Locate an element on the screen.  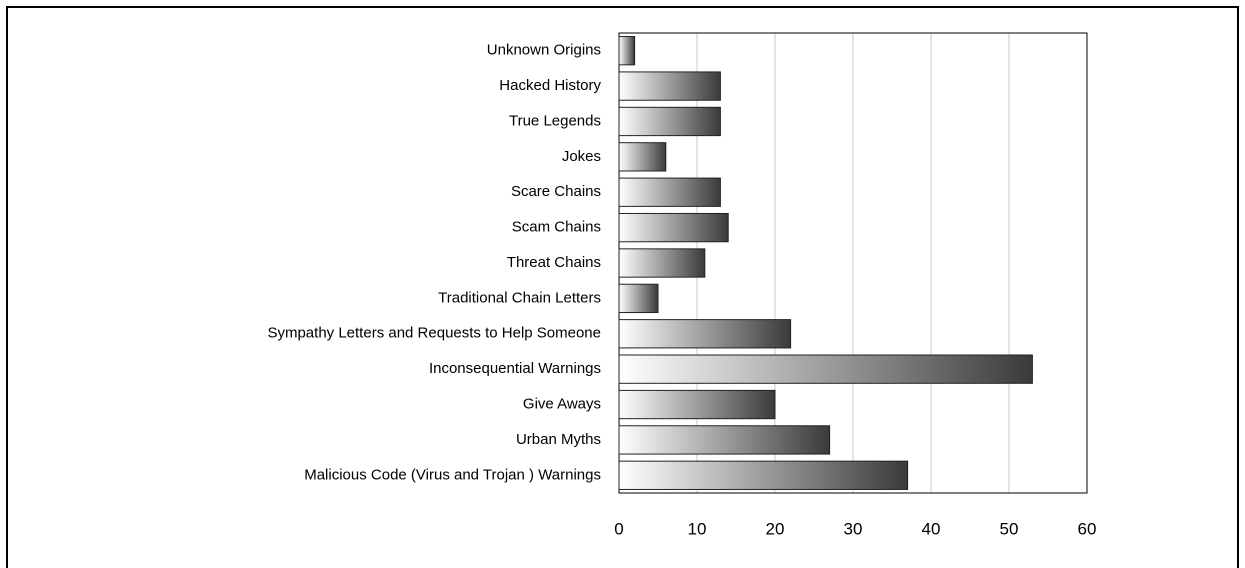
x-tick-label: 10 is located at coordinates (697, 528).